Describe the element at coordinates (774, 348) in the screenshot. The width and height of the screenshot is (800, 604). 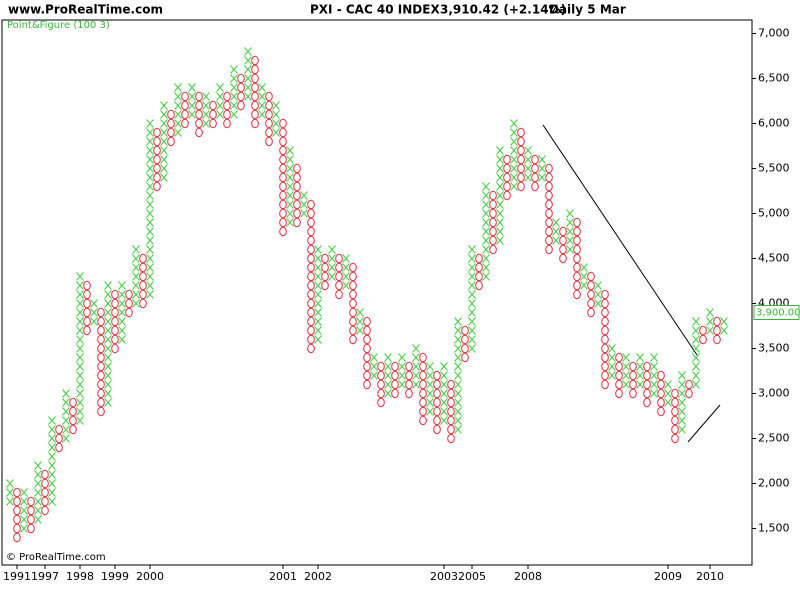
I see `y-tick-label: 3,500` at that location.